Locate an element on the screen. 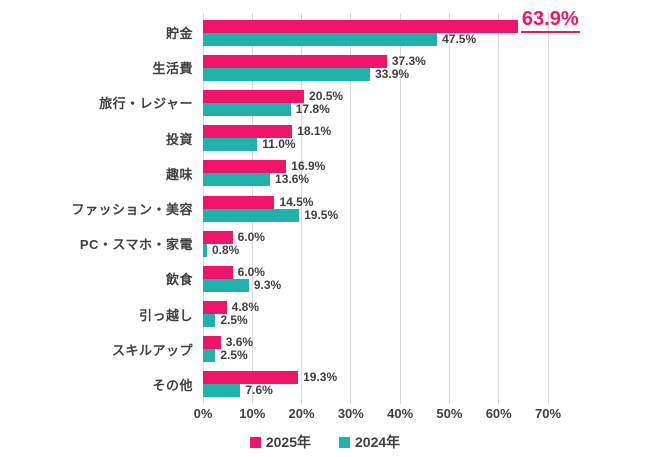  category-label: 投資 is located at coordinates (179, 139).